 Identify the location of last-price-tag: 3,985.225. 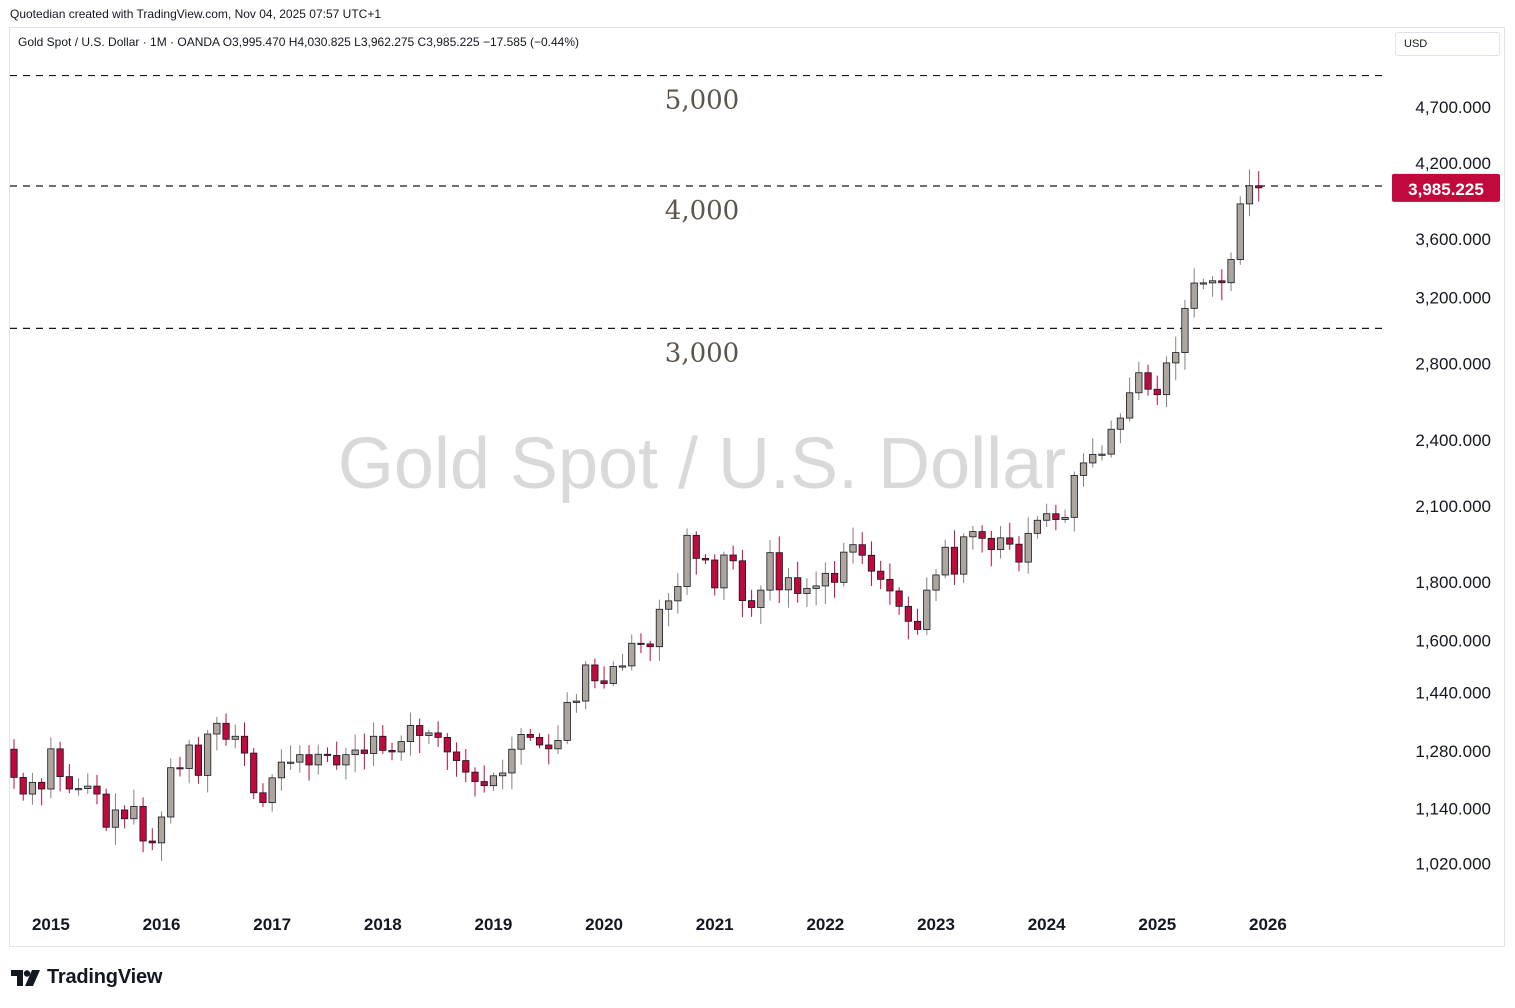
(1446, 187).